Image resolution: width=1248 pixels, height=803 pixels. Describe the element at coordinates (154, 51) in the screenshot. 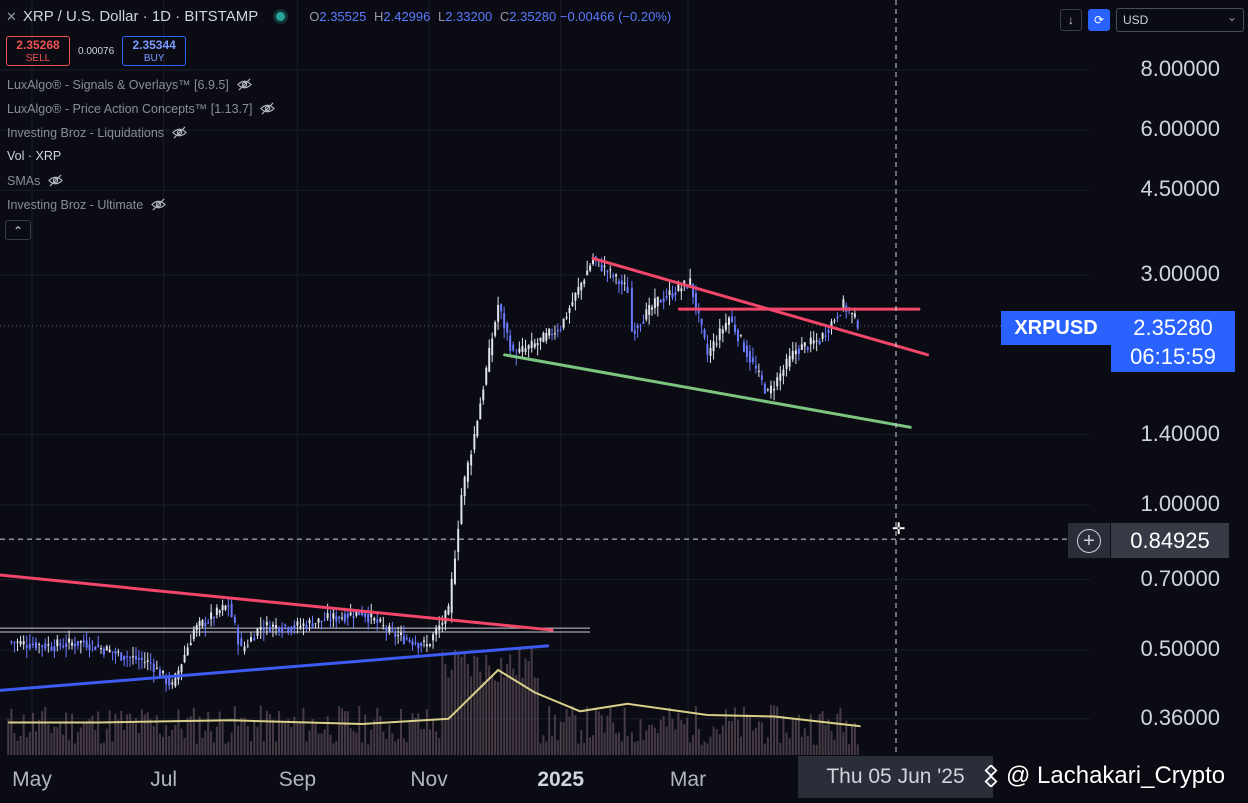

I see `buy-button: 2.35344 BUY` at that location.